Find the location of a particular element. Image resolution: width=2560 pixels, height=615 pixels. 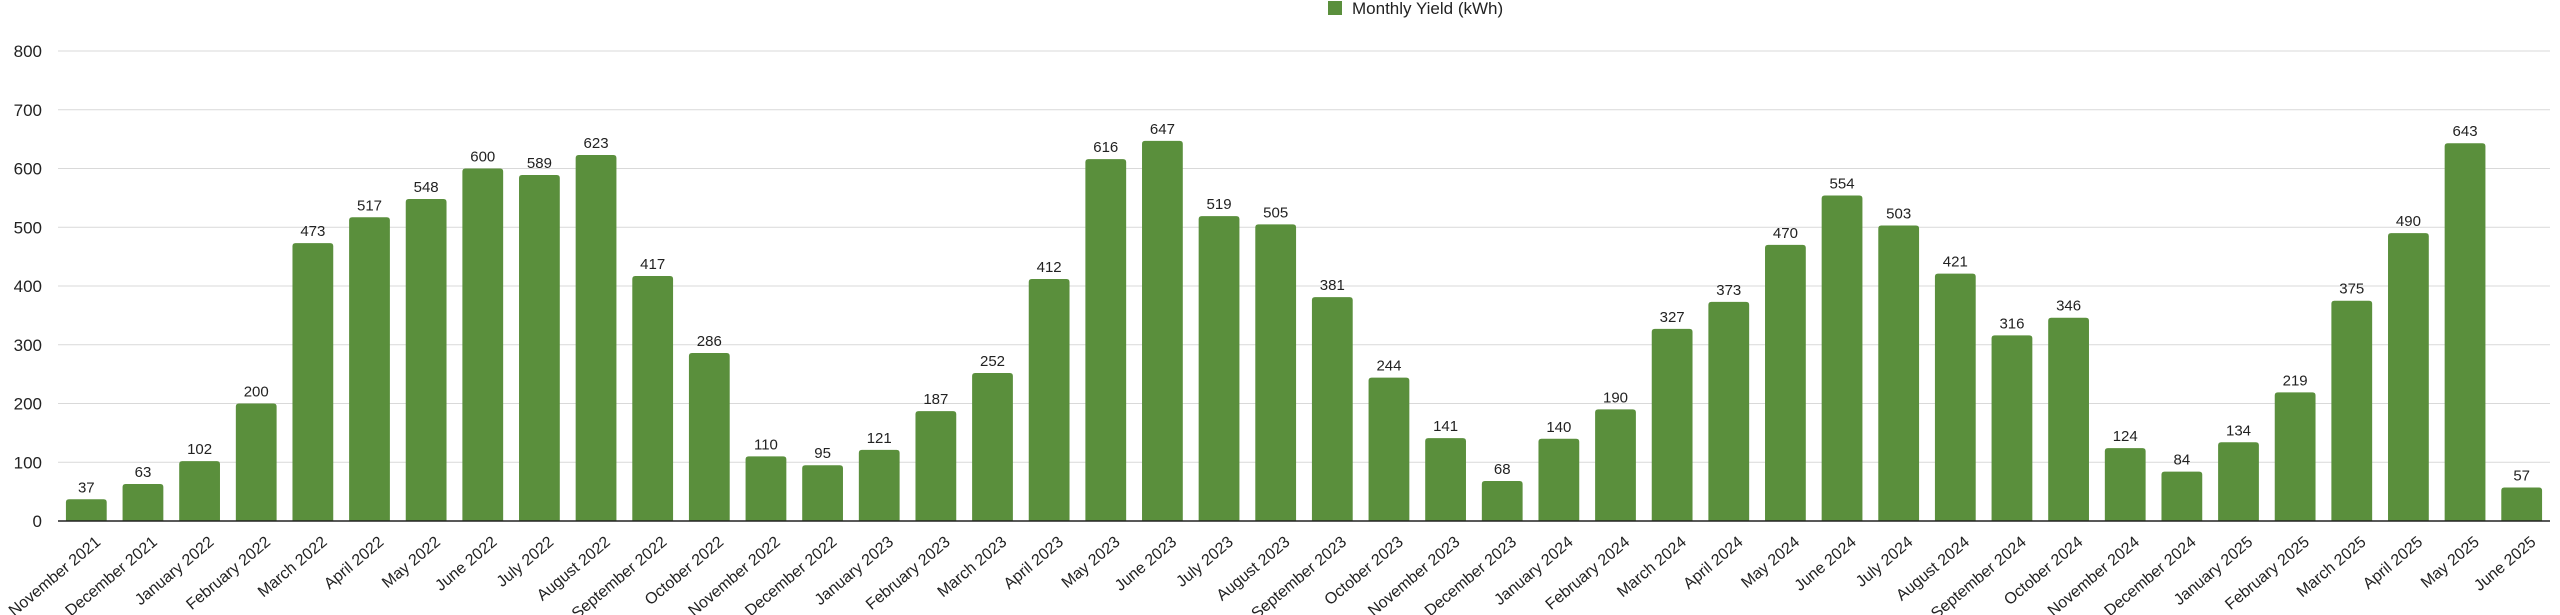

data-label: 316 is located at coordinates (2011, 323).